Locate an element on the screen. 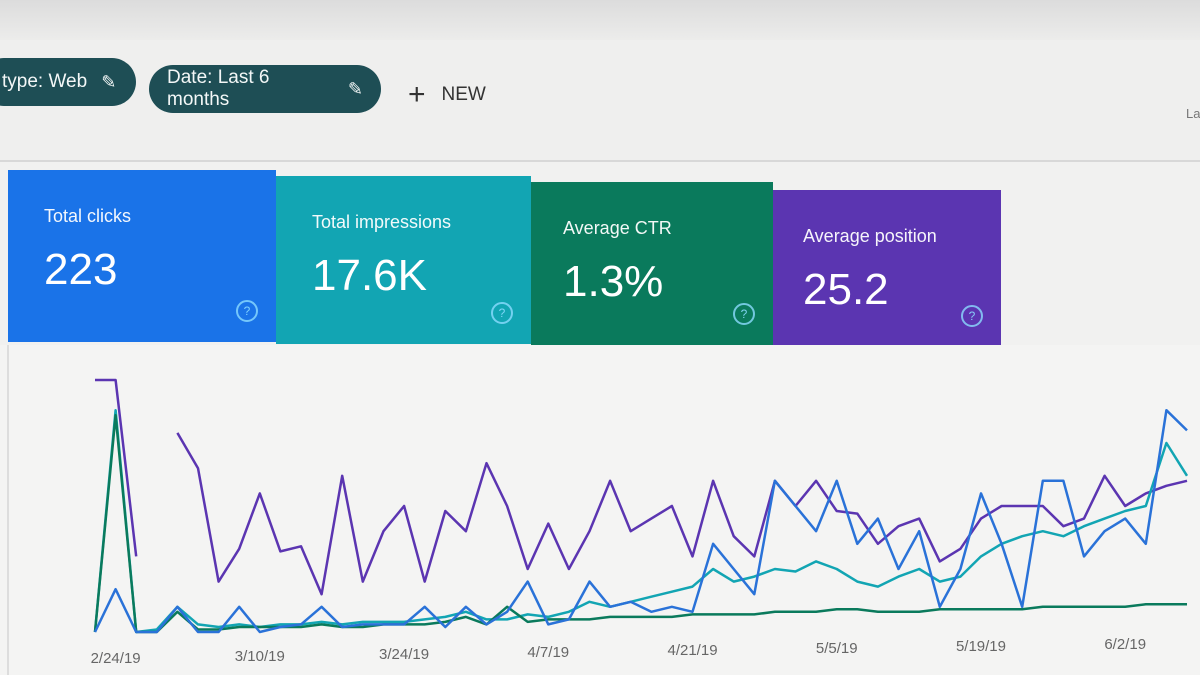 This screenshot has width=1200, height=675. x-tick-label: 2/24/19 is located at coordinates (116, 658).